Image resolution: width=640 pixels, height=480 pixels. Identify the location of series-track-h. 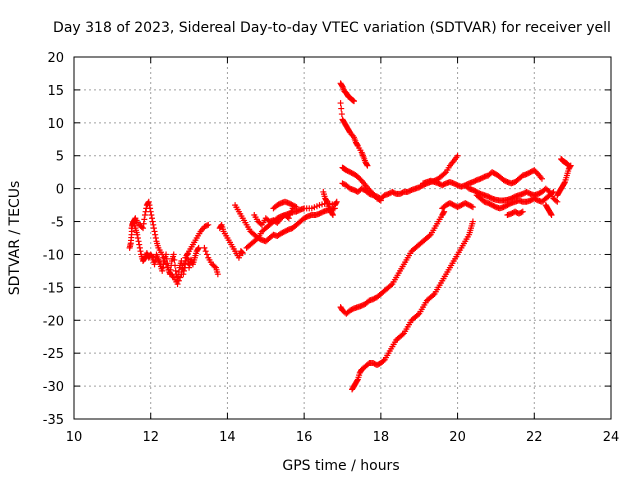
(285, 205).